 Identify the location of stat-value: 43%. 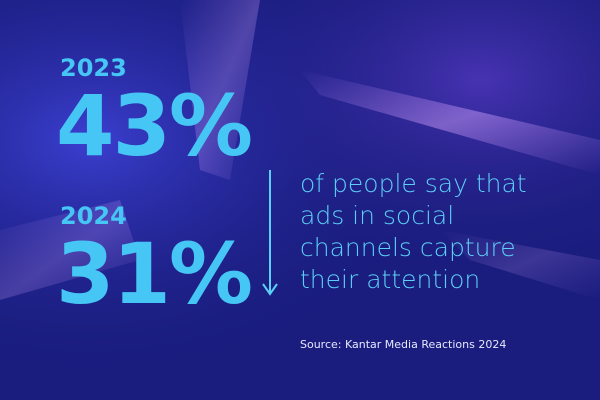
(154, 126).